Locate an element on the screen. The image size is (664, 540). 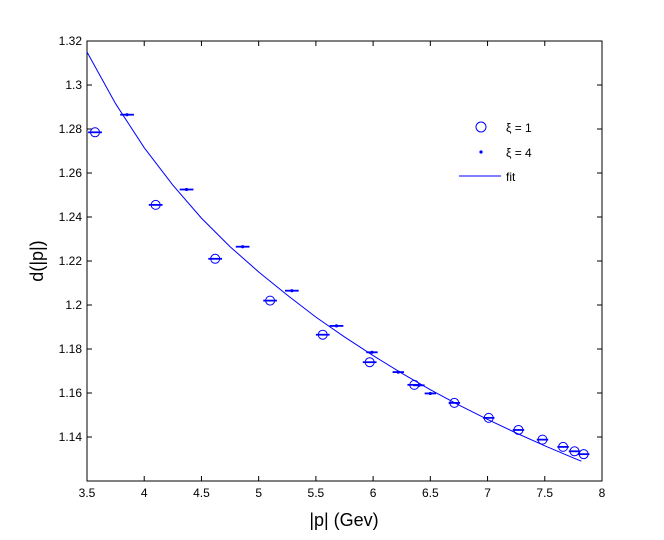
y-tick-label: 1.16 is located at coordinates (71, 393).